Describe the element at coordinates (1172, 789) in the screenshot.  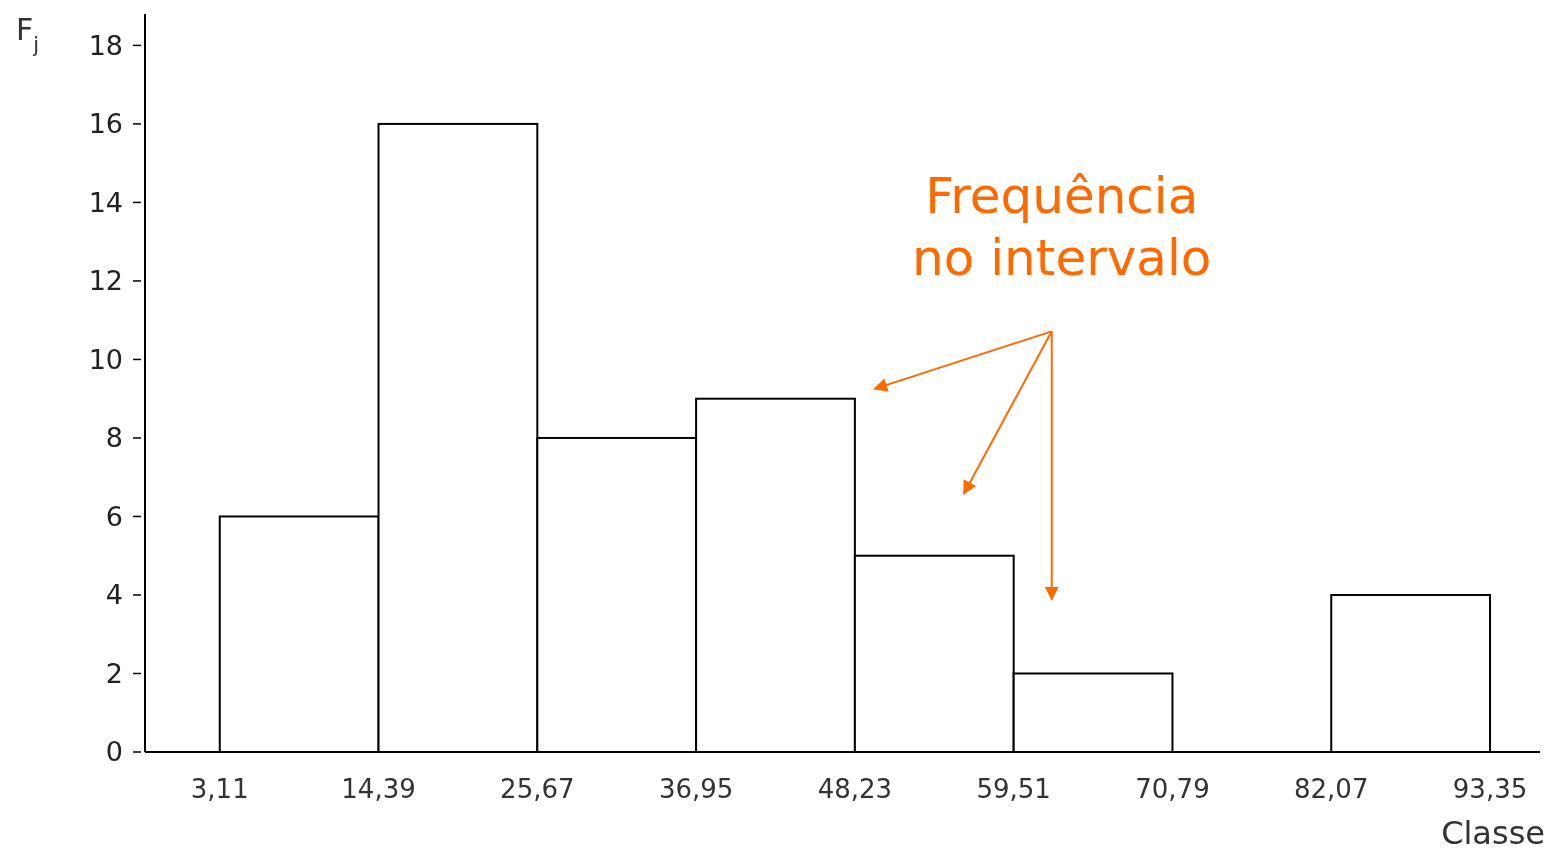
I see `x-tick-label: 70,79` at that location.